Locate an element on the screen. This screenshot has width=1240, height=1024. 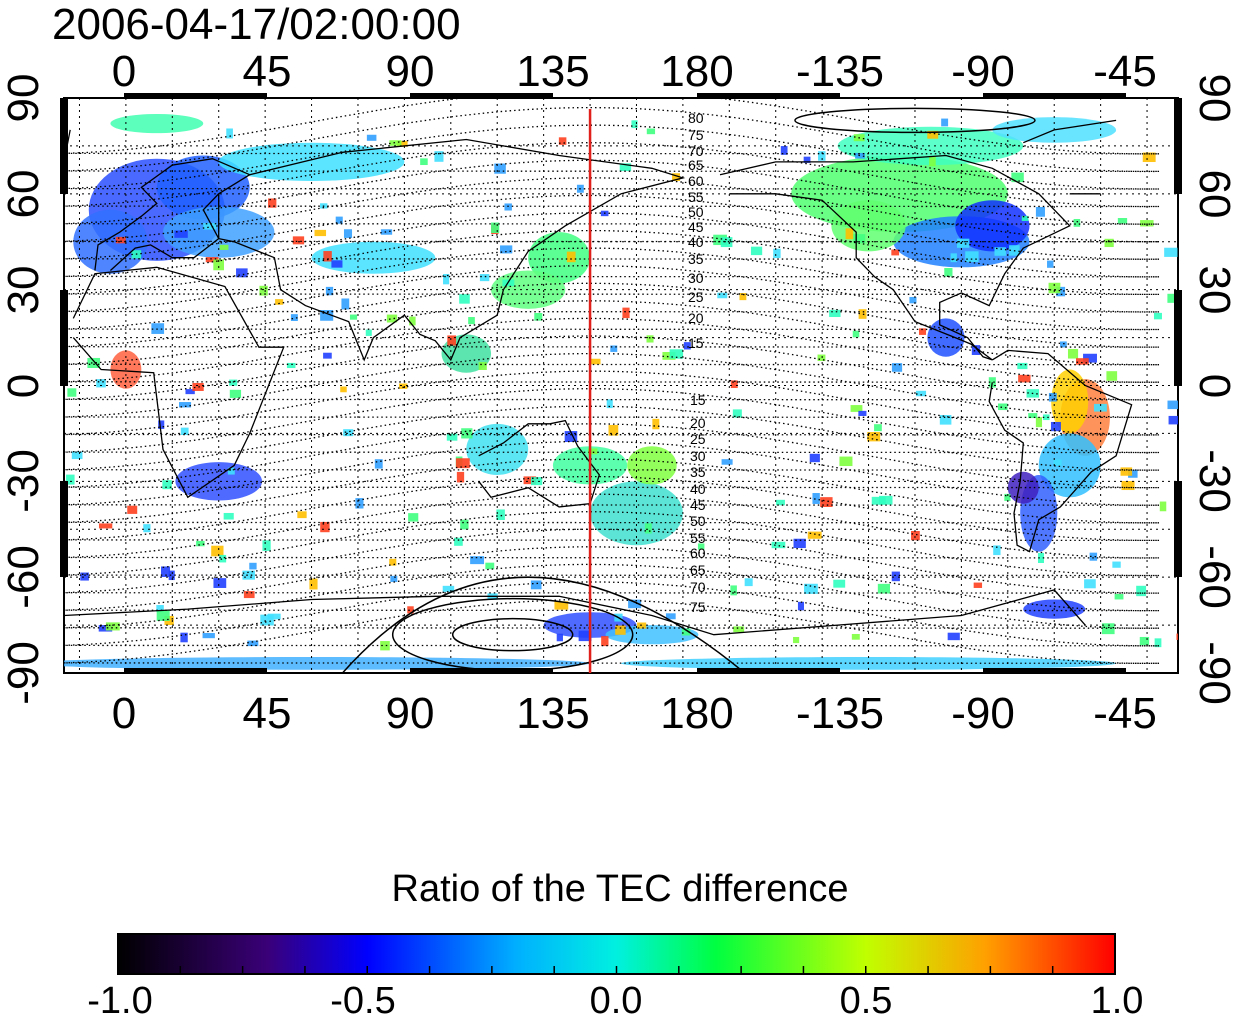
lon-tick-label-top: -45 is located at coordinates (1125, 71).